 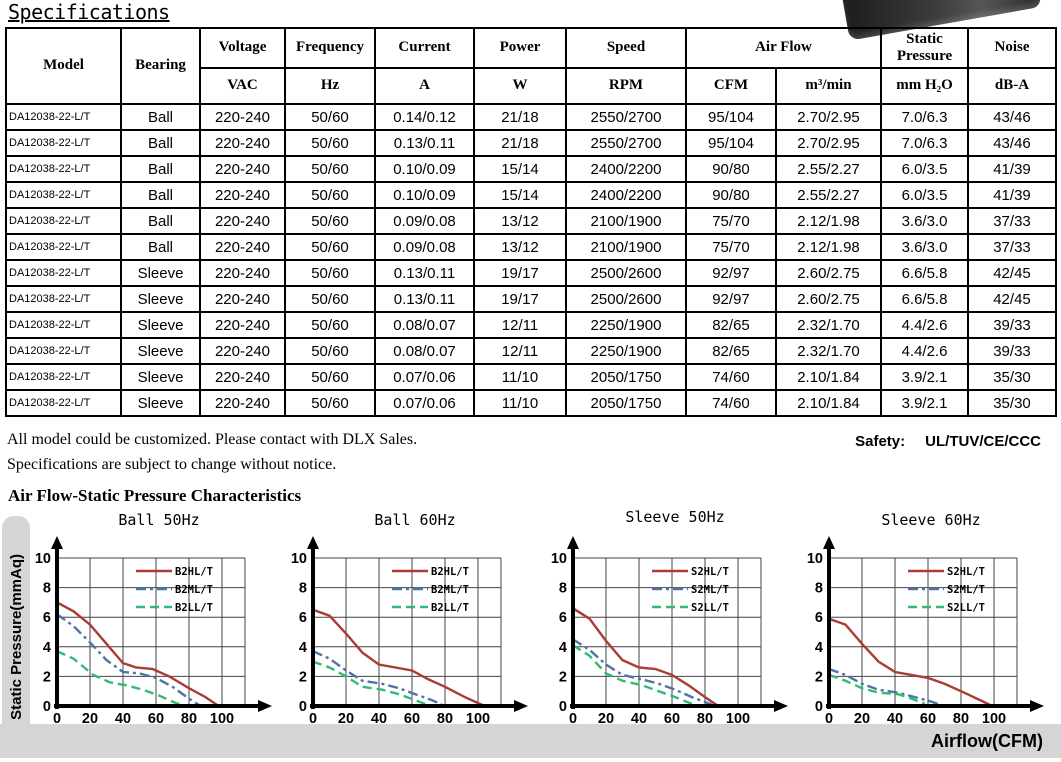 I want to click on svg-text: S2ML/T, so click(x=966, y=590).